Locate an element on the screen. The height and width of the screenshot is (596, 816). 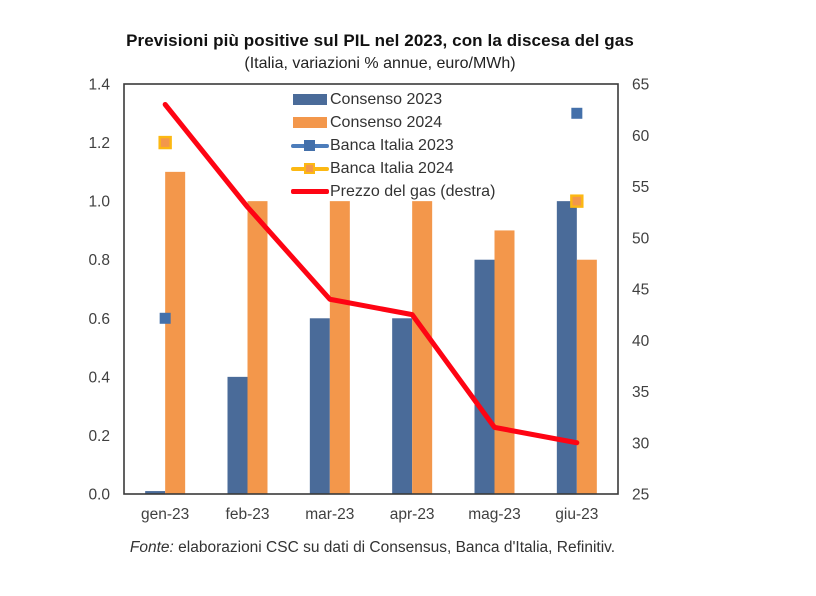
y-axis-right-tick: 25 is located at coordinates (640, 495).